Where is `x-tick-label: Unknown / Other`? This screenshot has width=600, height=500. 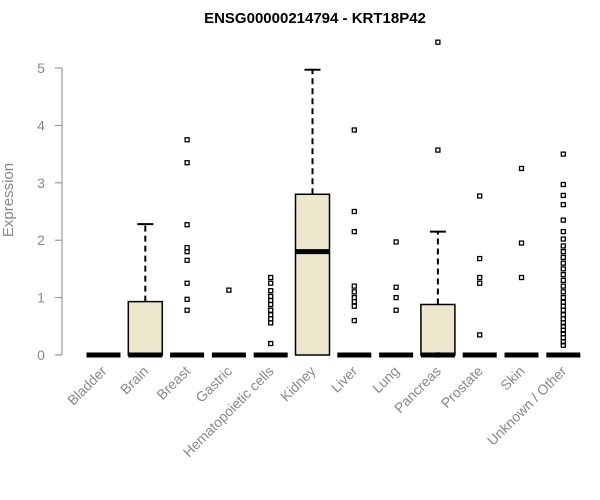
x-tick-label: Unknown / Other is located at coordinates (527, 406).